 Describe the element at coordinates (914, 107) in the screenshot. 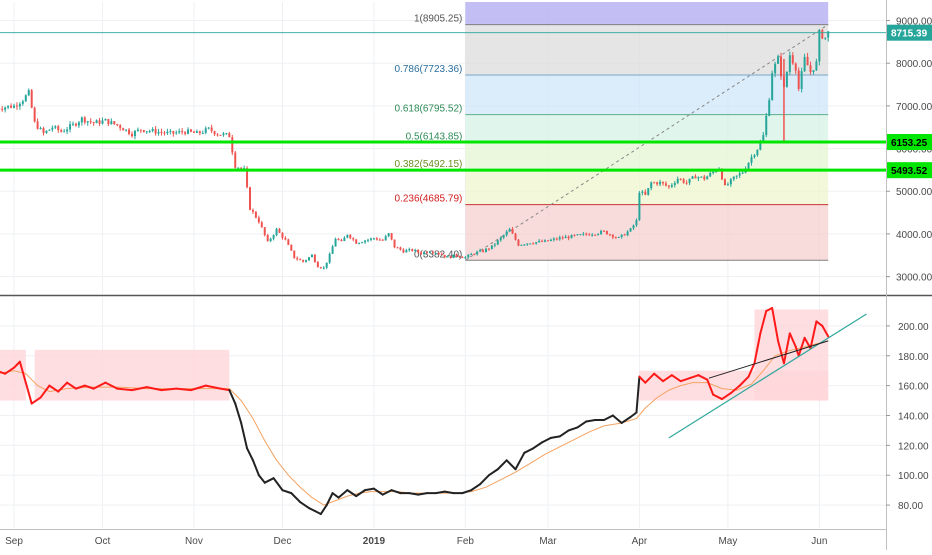

I see `price-tick-label: 7000.00` at that location.